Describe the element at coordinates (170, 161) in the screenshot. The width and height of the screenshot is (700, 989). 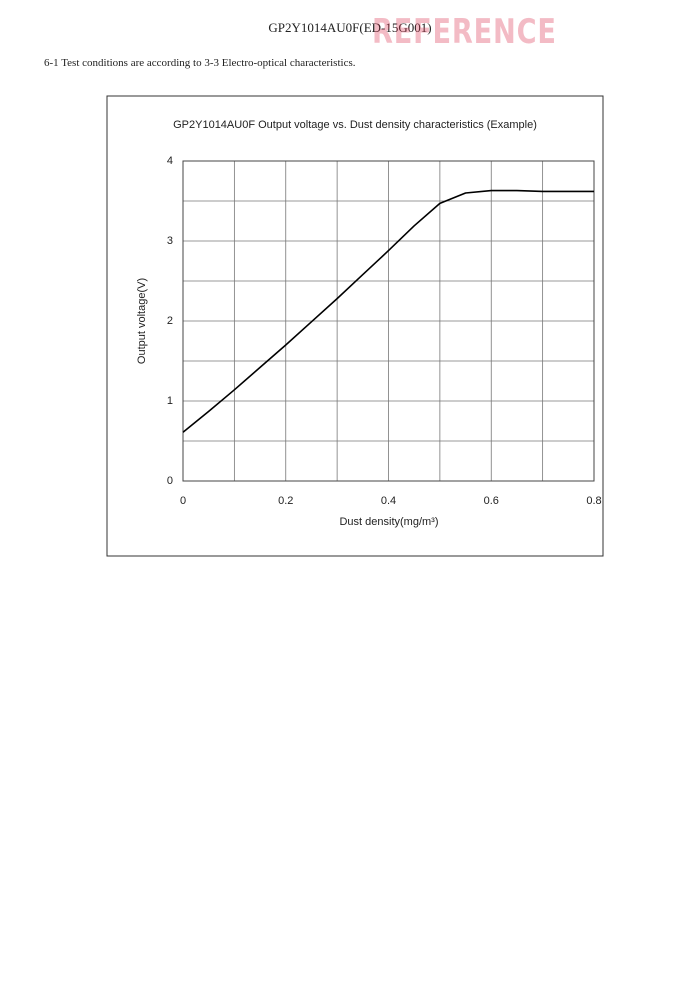
I see `y-tick-label: 4` at that location.